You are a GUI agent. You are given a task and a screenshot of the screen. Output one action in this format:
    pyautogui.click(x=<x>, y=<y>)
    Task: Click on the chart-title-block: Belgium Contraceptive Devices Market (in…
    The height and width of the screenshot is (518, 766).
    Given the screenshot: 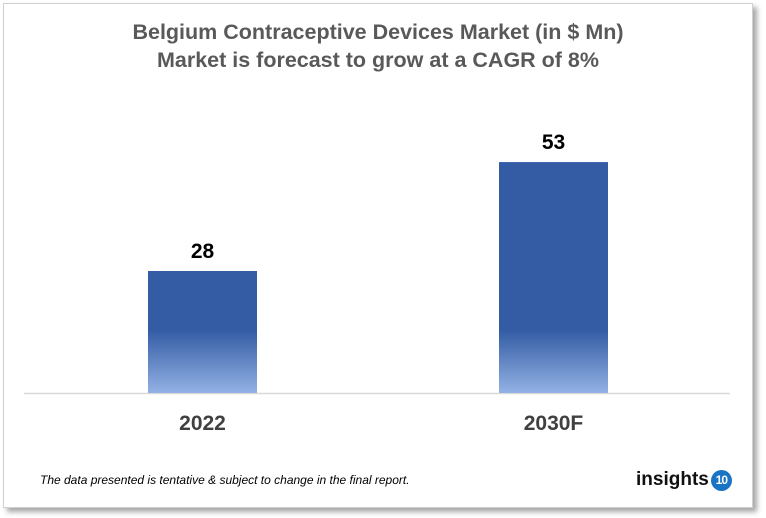 What is the action you would take?
    pyautogui.click(x=378, y=46)
    